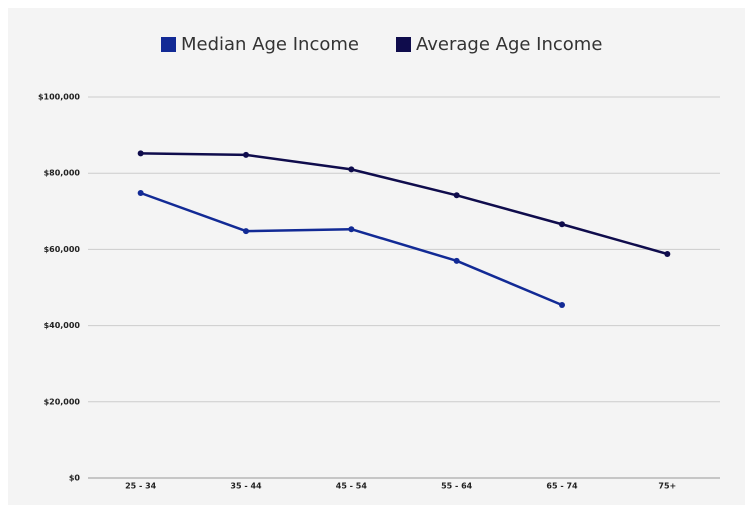 The height and width of the screenshot is (512, 752). Describe the element at coordinates (667, 486) in the screenshot. I see `x-tick-label: 75+` at that location.